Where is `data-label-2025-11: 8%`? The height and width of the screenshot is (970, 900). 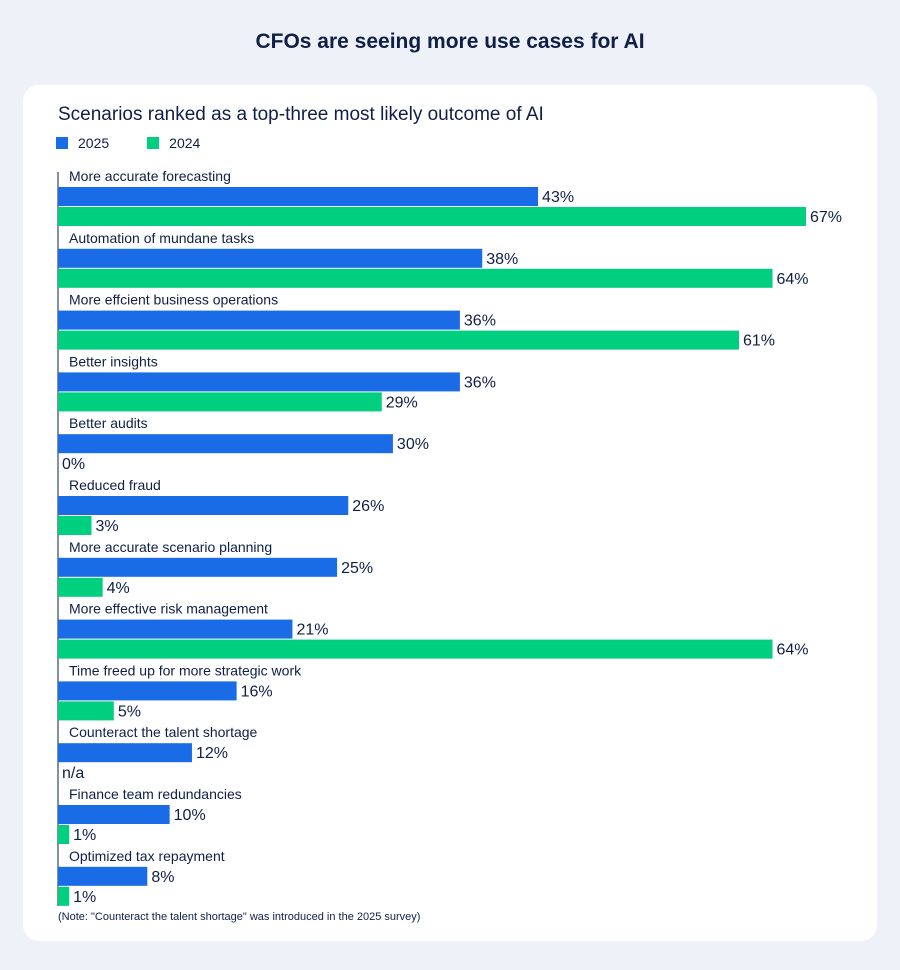 data-label-2025-11: 8% is located at coordinates (162, 877).